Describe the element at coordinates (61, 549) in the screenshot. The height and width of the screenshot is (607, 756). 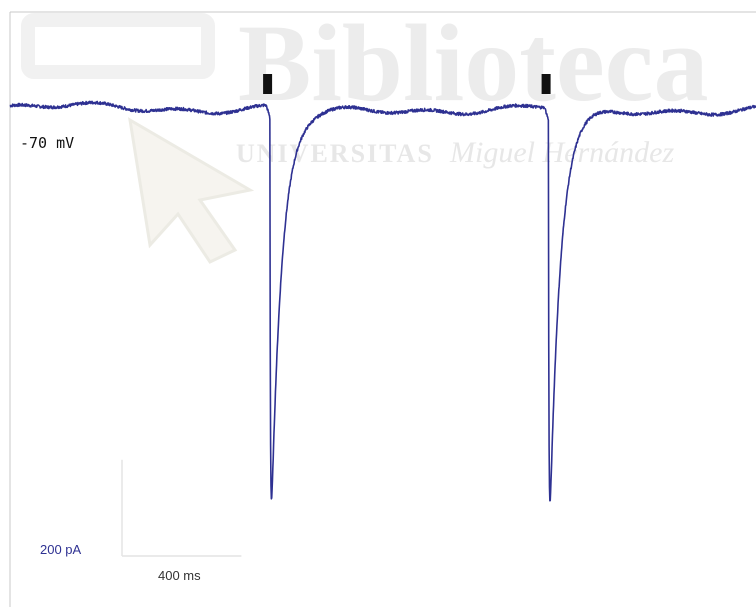
I see `scale-bar-y-label: 200 pA` at that location.